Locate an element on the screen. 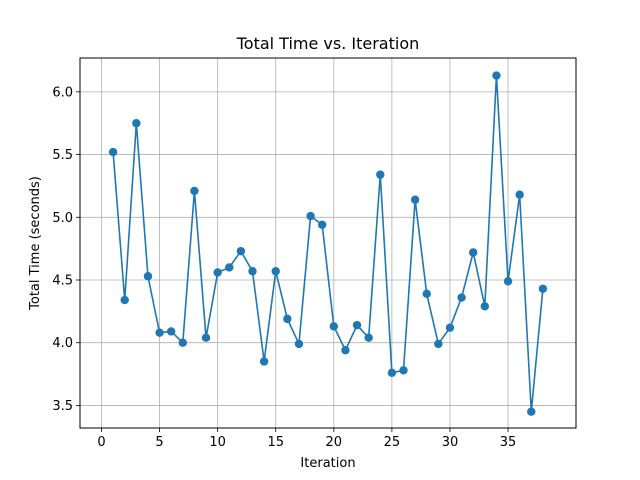 The image size is (640, 480). x-tick-label: 25 is located at coordinates (392, 442).